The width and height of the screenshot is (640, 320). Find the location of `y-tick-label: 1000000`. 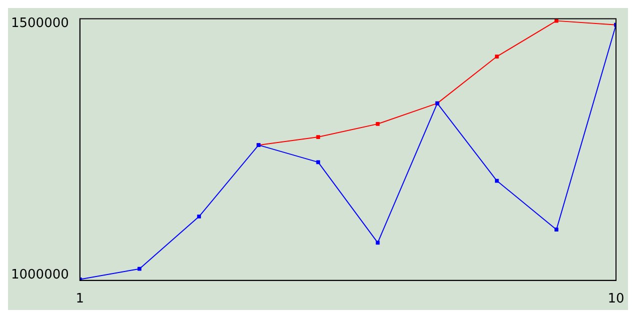

y-tick-label: 1000000 is located at coordinates (39, 275).